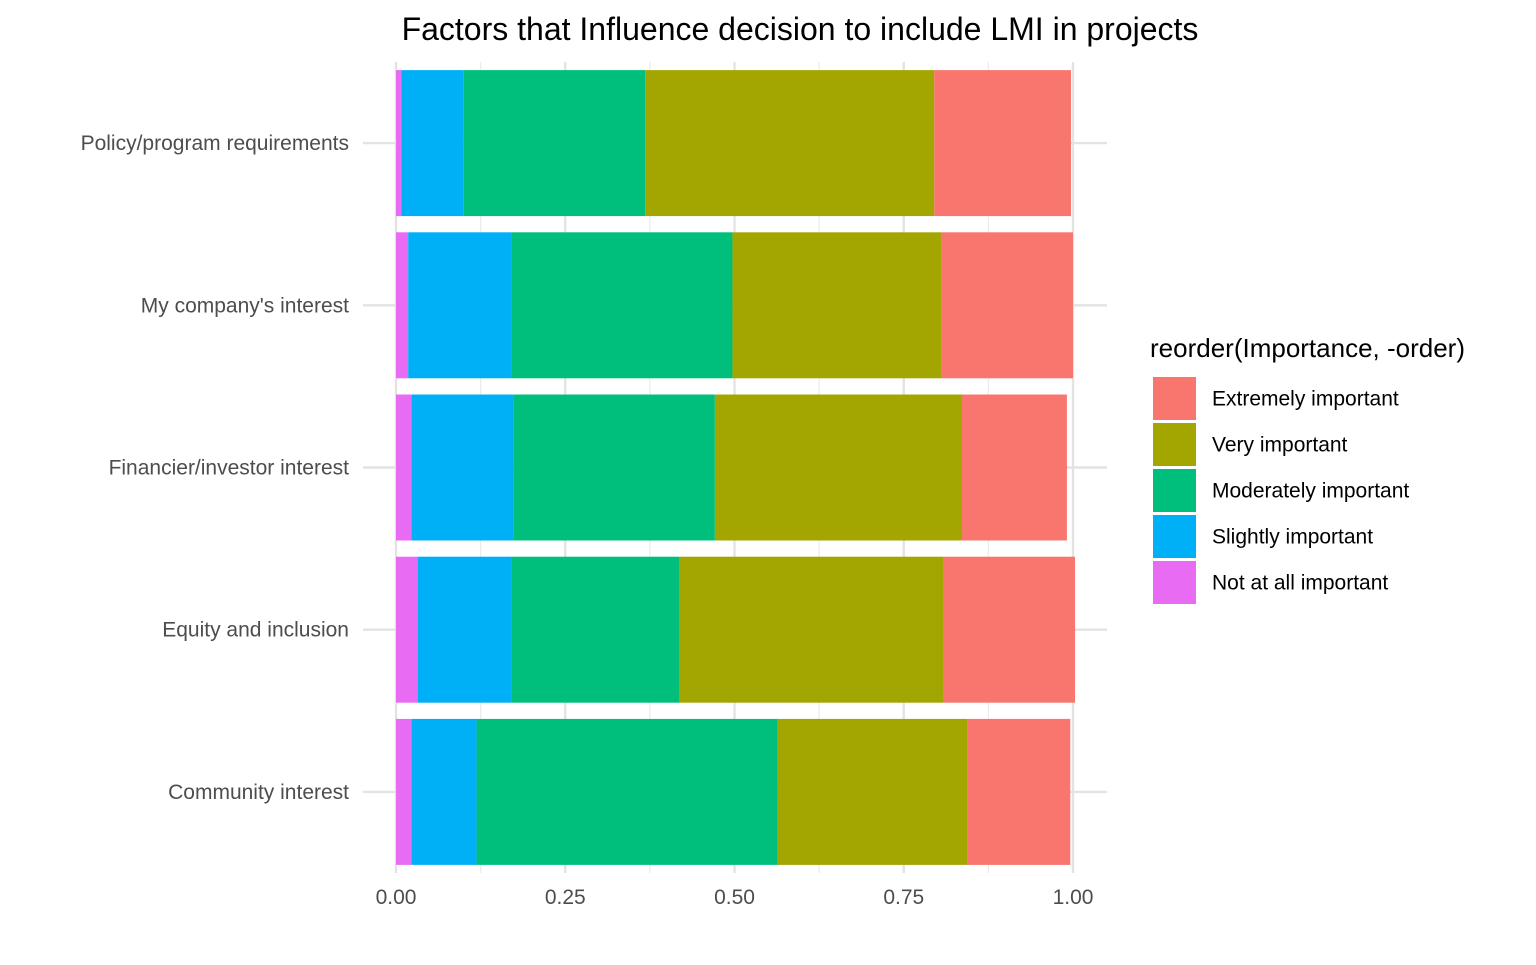 This screenshot has width=1536, height=965. What do you see at coordinates (396, 897) in the screenshot?
I see `x-tick-label: 0.00` at bounding box center [396, 897].